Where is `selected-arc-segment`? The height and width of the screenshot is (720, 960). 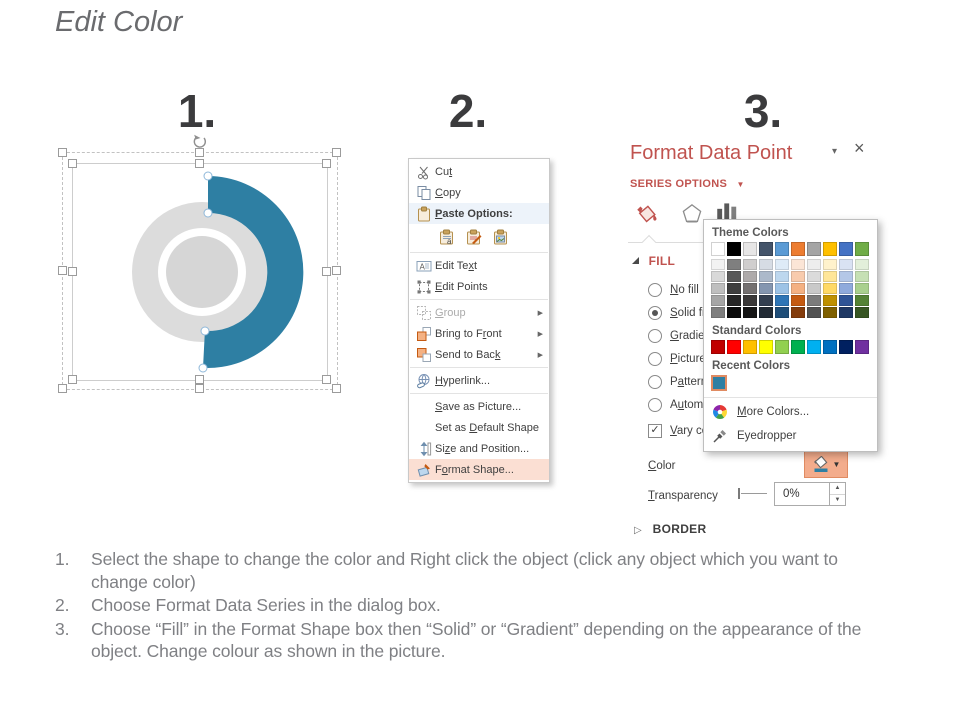 selected-arc-segment is located at coordinates (253, 272).